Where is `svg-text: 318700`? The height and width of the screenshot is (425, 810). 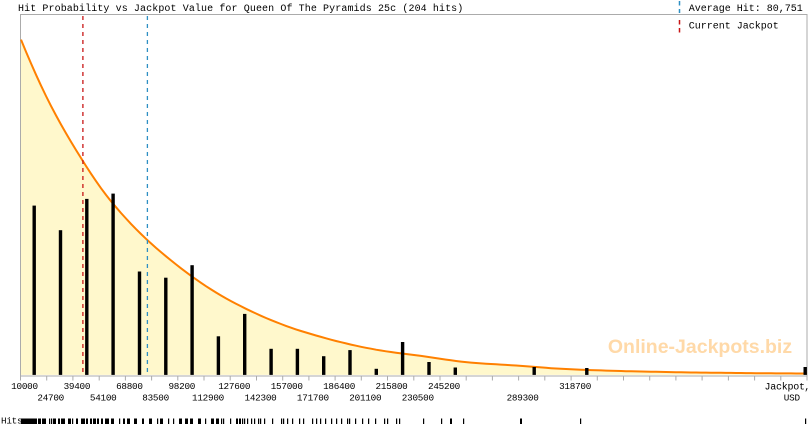
svg-text: 318700 is located at coordinates (575, 386).